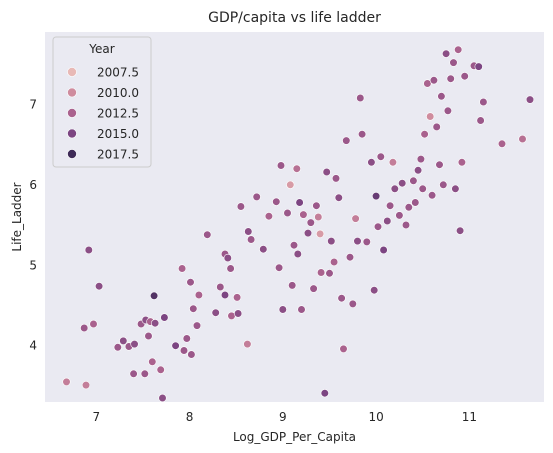  I want to click on x-axis-label: Log_GDP_Per_Capita, so click(294, 437).